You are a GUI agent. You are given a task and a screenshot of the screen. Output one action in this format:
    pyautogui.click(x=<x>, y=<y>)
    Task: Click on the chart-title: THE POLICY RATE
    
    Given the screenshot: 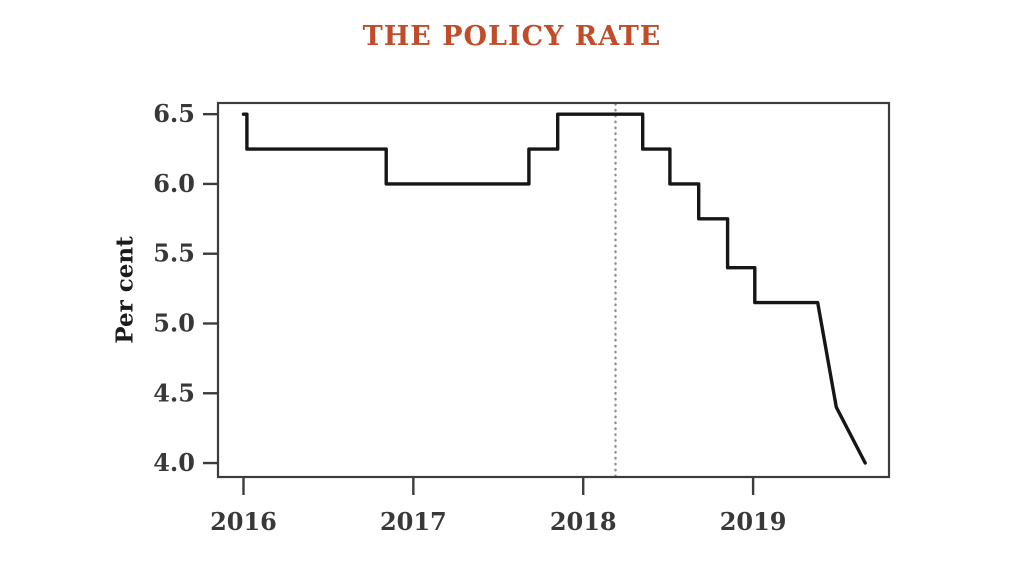 What is the action you would take?
    pyautogui.click(x=512, y=36)
    